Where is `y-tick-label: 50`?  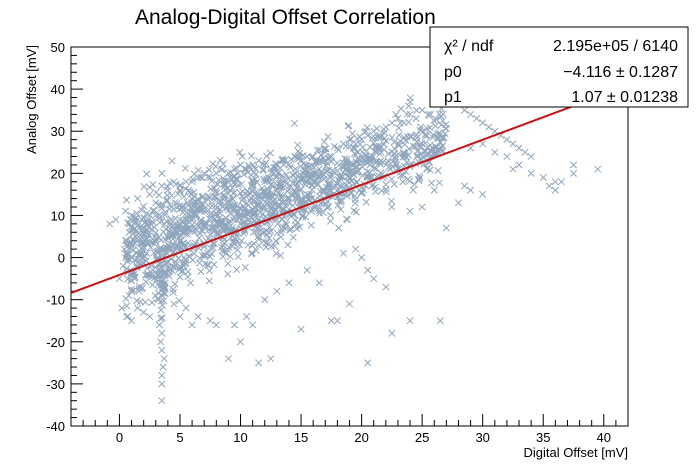 y-tick-label: 50 is located at coordinates (58, 47).